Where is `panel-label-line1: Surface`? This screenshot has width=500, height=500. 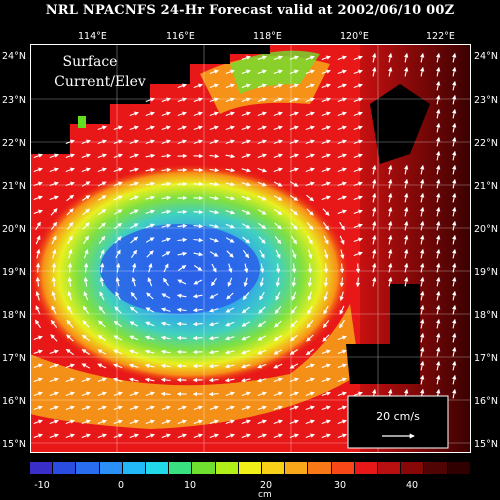
panel-label-line1: Surface is located at coordinates (90, 62).